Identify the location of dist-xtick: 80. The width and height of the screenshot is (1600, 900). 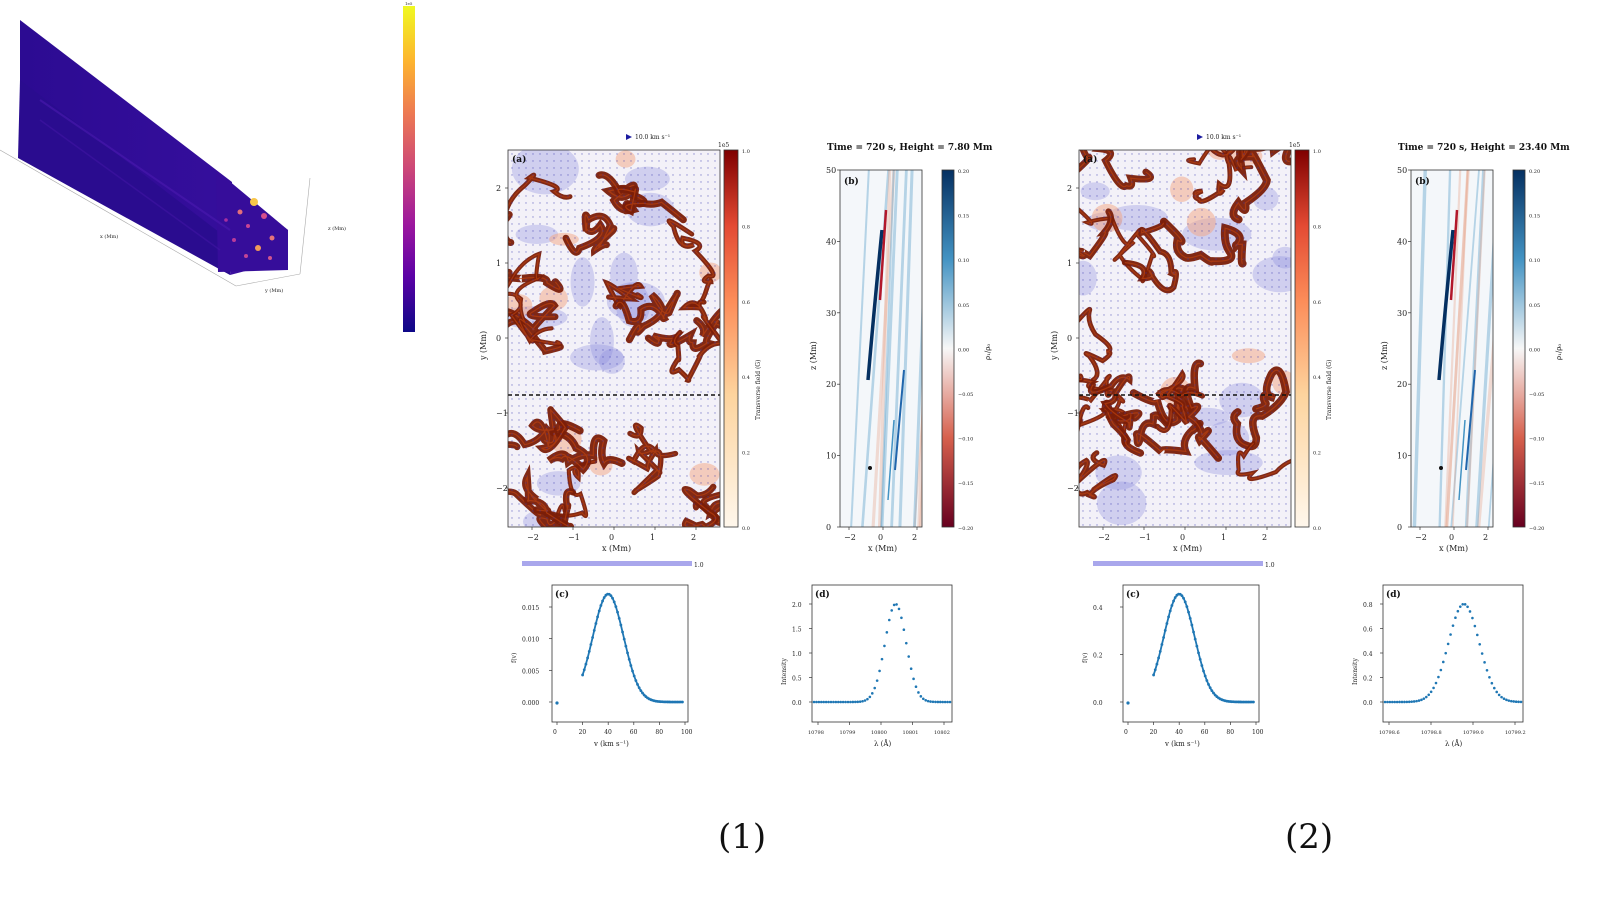
(1230, 732).